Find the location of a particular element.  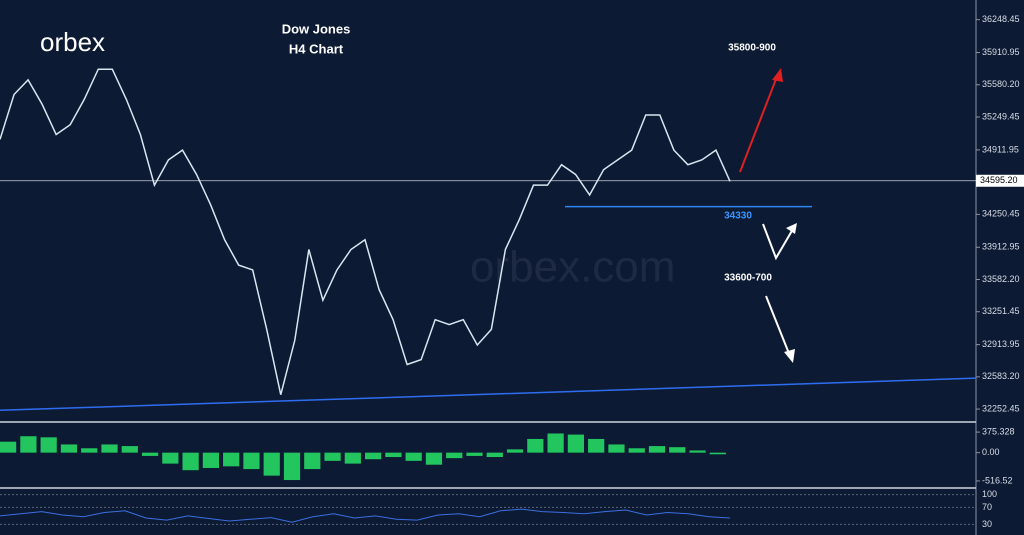

y-tick-label: 32913.95 is located at coordinates (1001, 344).